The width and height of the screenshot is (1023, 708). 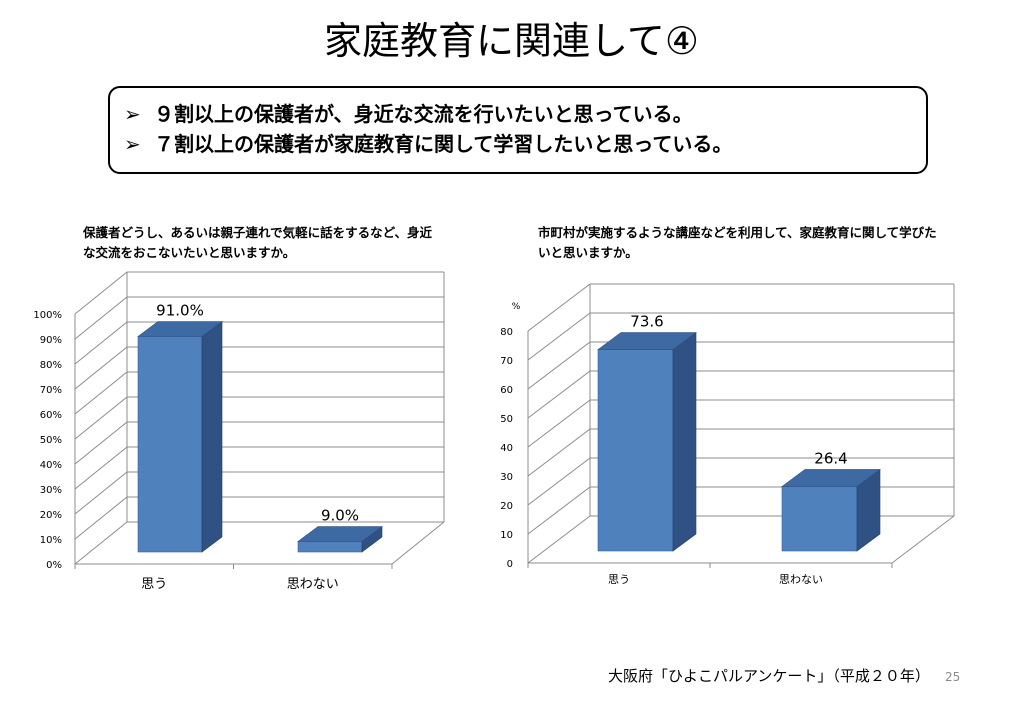 I want to click on chart-data-label: 73.6, so click(x=646, y=322).